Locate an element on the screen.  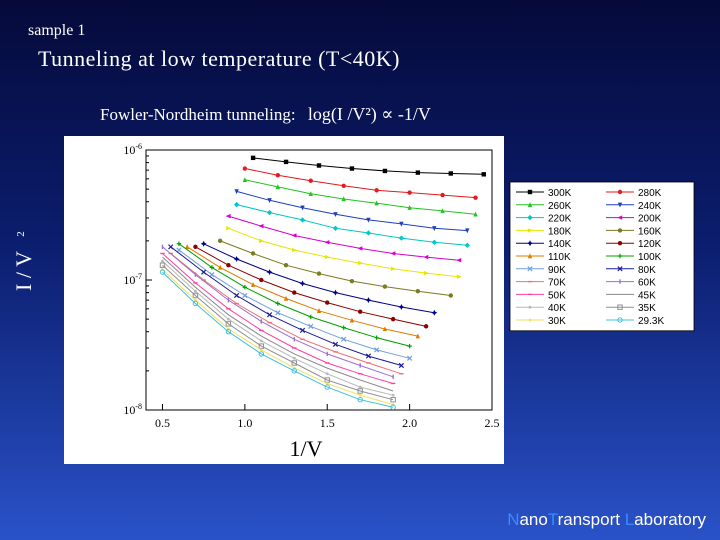
series-120K is located at coordinates (311, 286).